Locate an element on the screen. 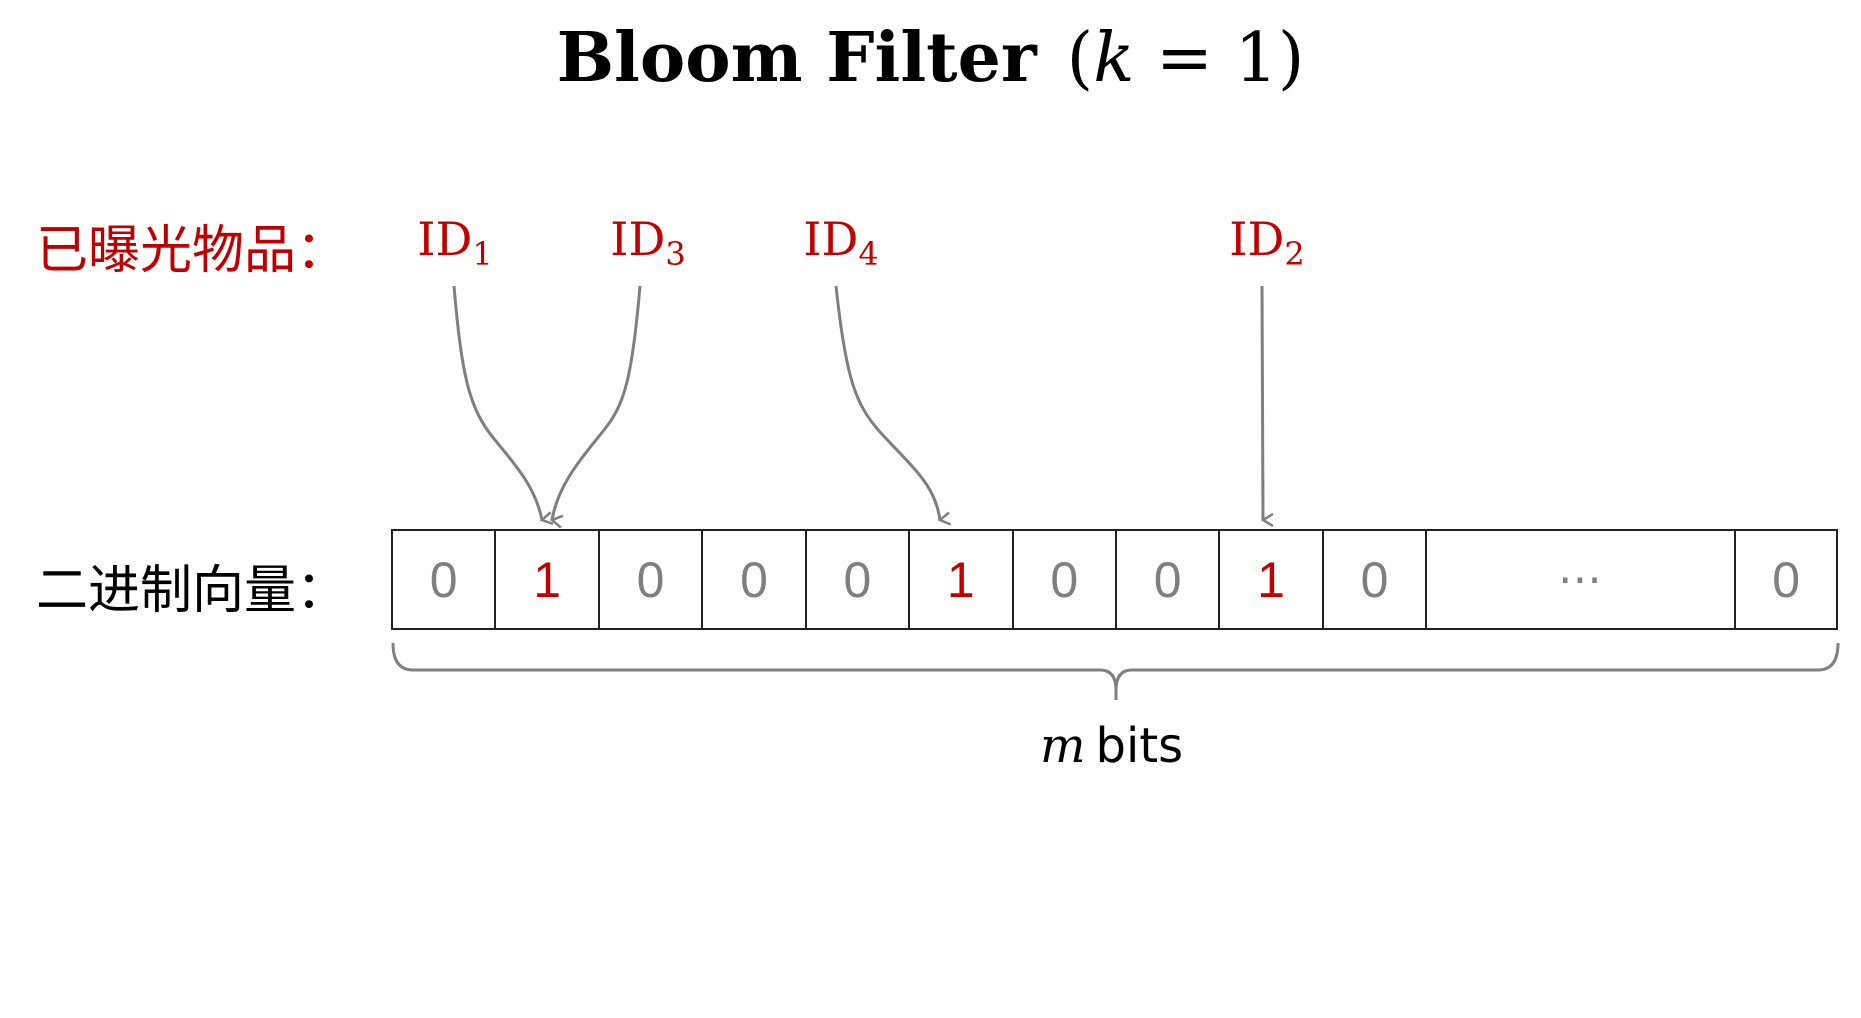 Image resolution: width=1861 pixels, height=1018 pixels. title-main: Bloom Filter is located at coordinates (796, 58).